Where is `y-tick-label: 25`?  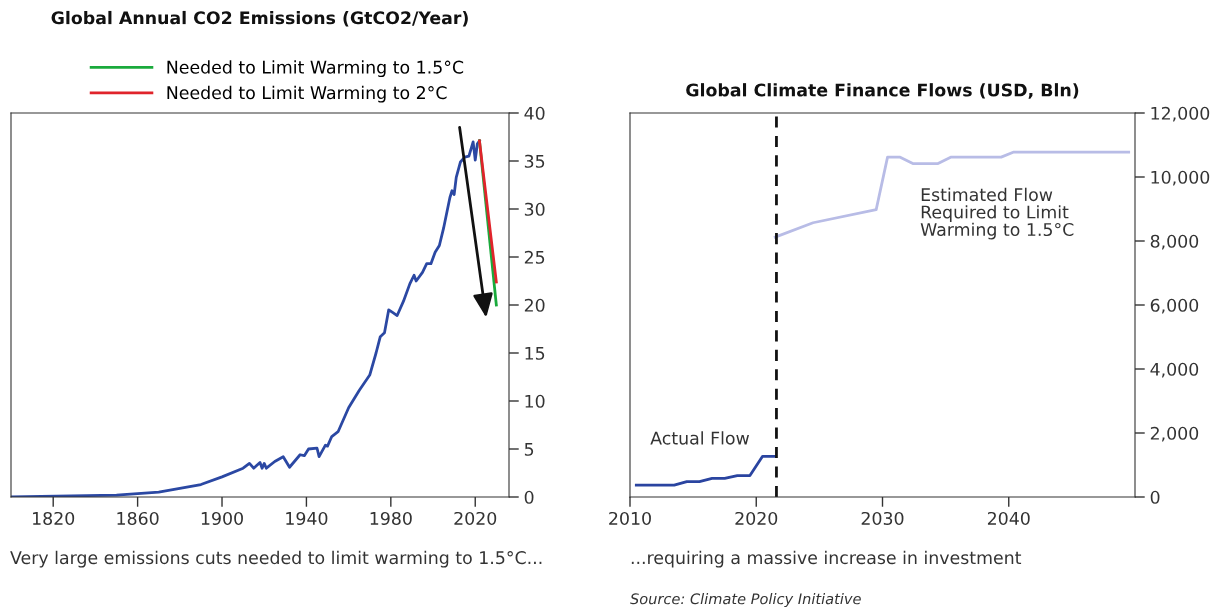
y-tick-label: 25 is located at coordinates (534, 257).